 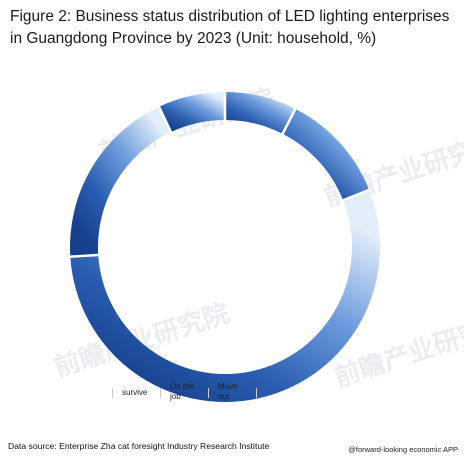 I want to click on legend-item-on-the-job: On the job, so click(x=182, y=391).